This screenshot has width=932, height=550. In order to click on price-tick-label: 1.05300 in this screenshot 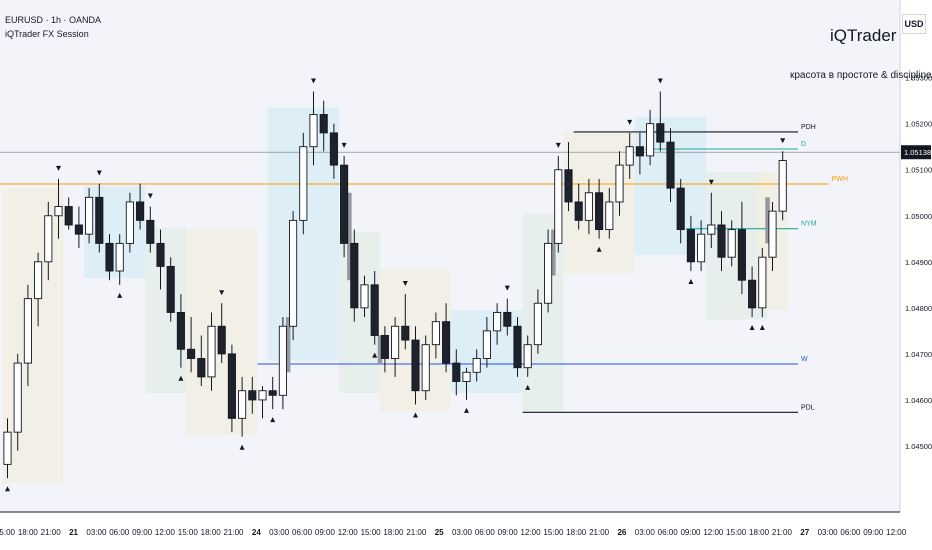, I will do `click(918, 78)`.